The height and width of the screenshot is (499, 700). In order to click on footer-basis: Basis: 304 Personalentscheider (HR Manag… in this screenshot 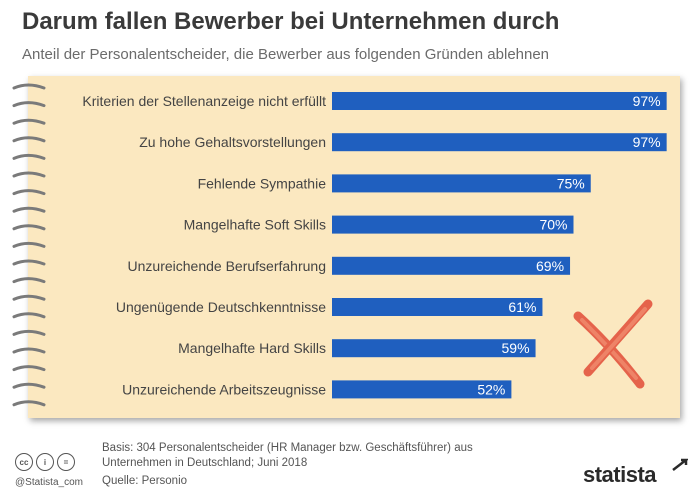, I will do `click(287, 455)`.